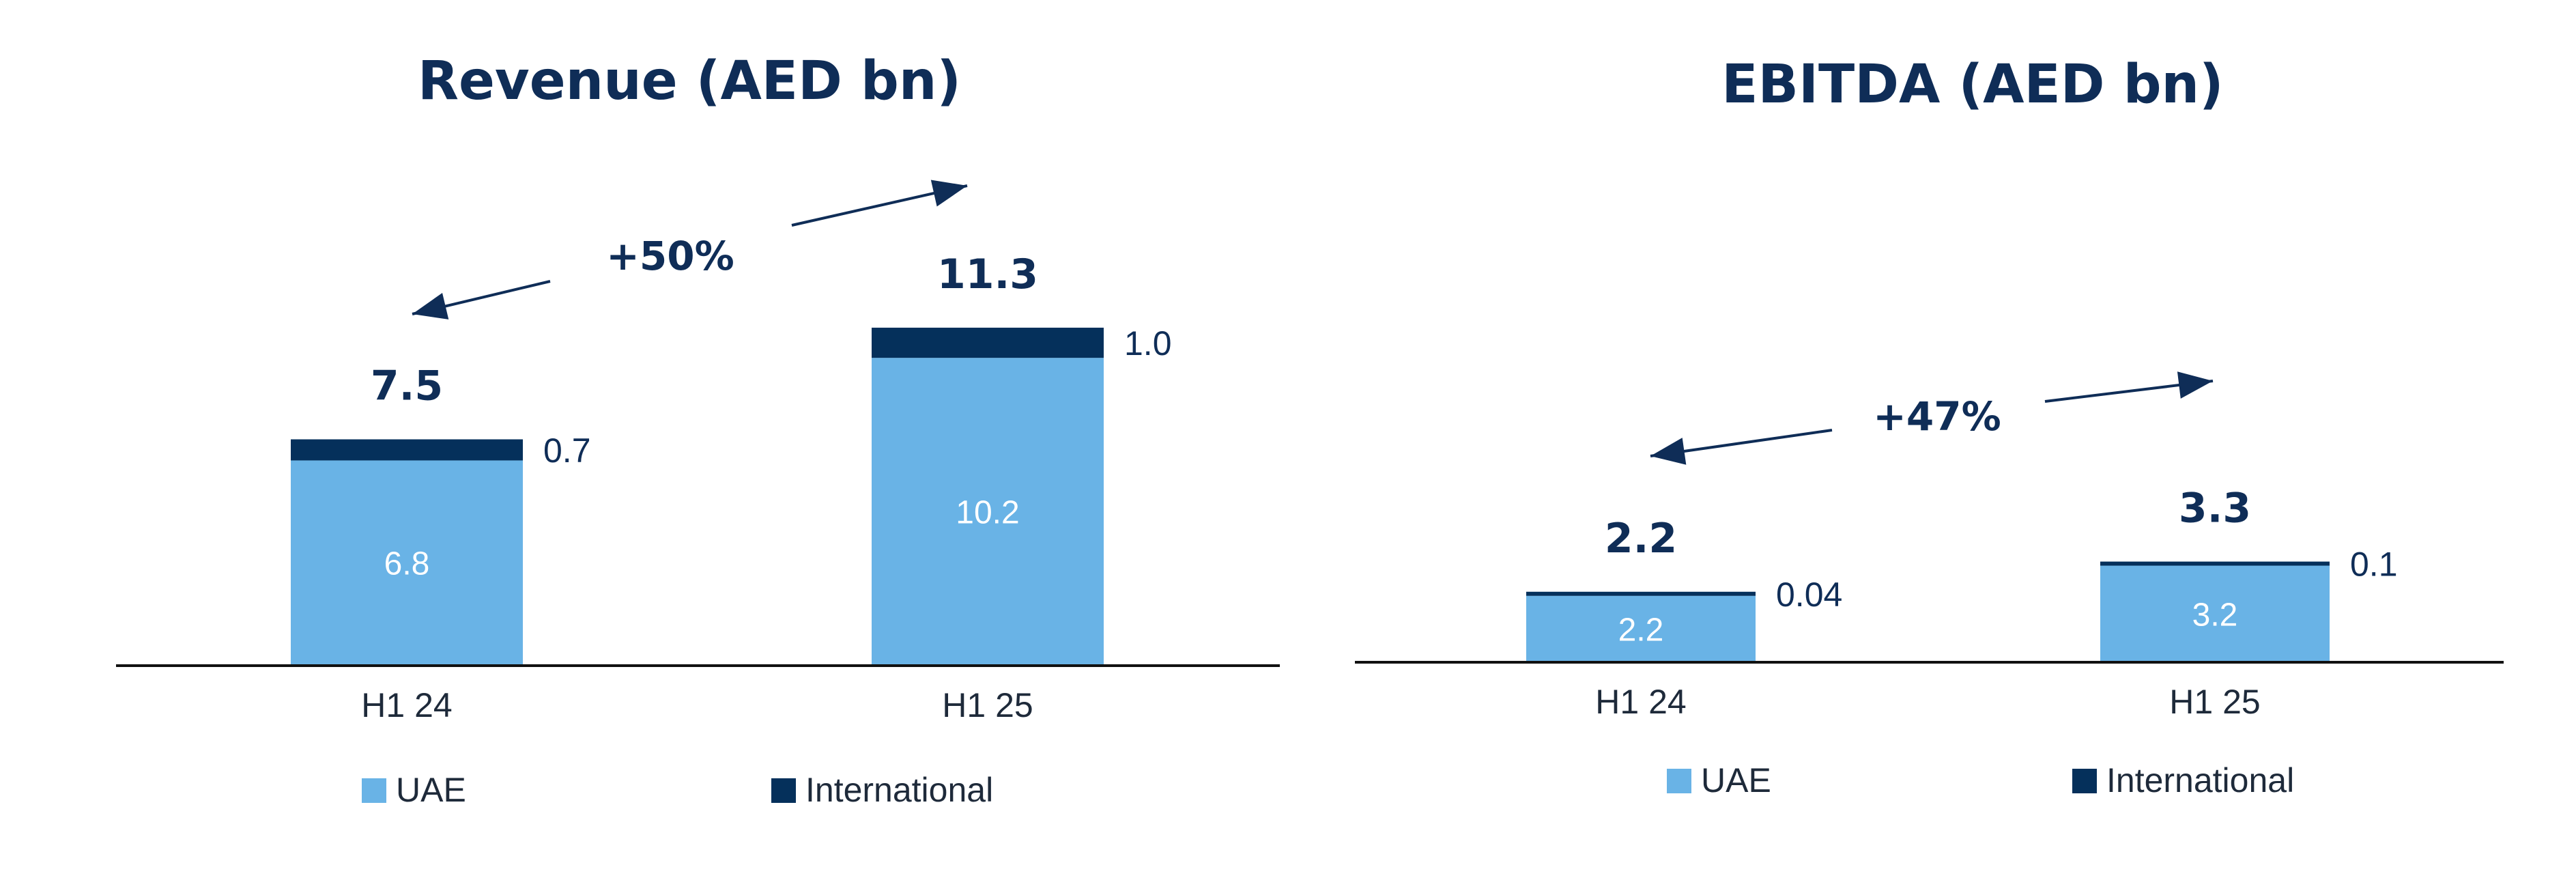  I want to click on ebitda-uae-value-label-2: 3.2, so click(2215, 615).